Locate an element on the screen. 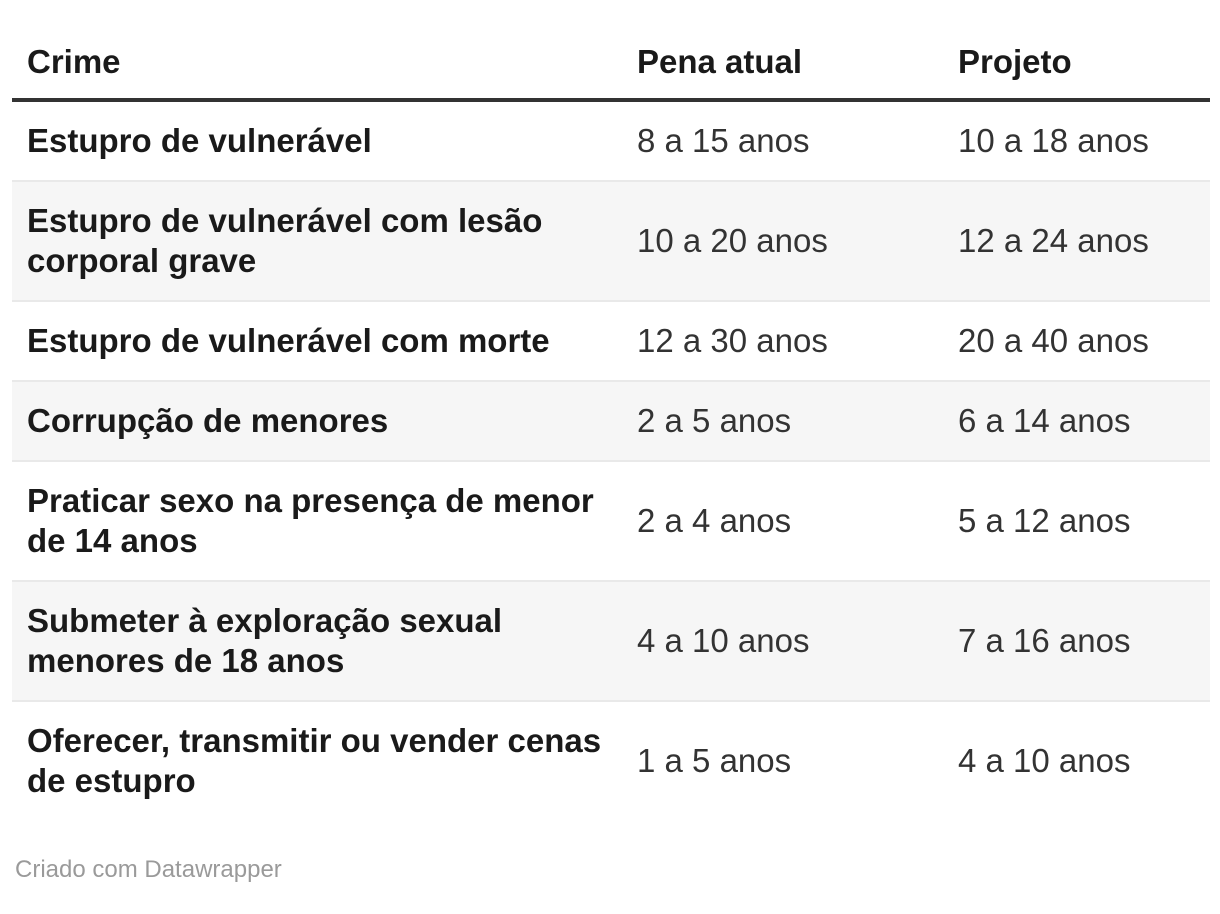 The image size is (1220, 914). projeto-cell: 12 a 24 anos is located at coordinates (1053, 240).